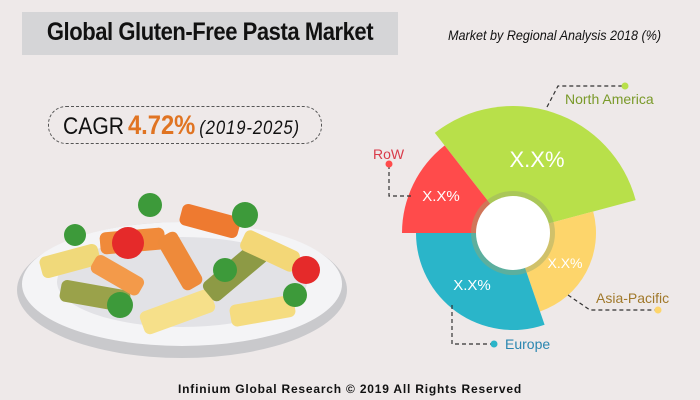 The width and height of the screenshot is (700, 400). Describe the element at coordinates (94, 126) in the screenshot. I see `cagr-label: CAGR` at that location.